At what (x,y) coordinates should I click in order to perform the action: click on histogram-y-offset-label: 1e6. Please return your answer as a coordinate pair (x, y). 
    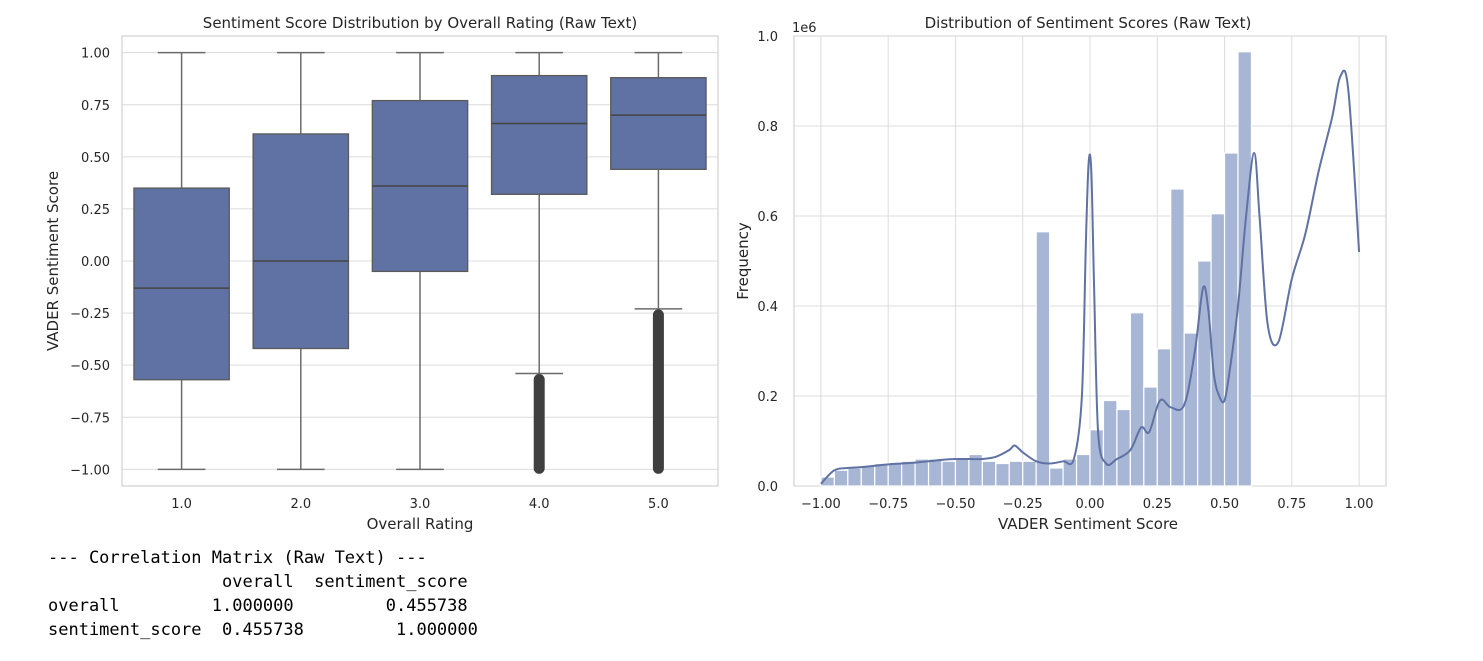
    Looking at the image, I should click on (804, 28).